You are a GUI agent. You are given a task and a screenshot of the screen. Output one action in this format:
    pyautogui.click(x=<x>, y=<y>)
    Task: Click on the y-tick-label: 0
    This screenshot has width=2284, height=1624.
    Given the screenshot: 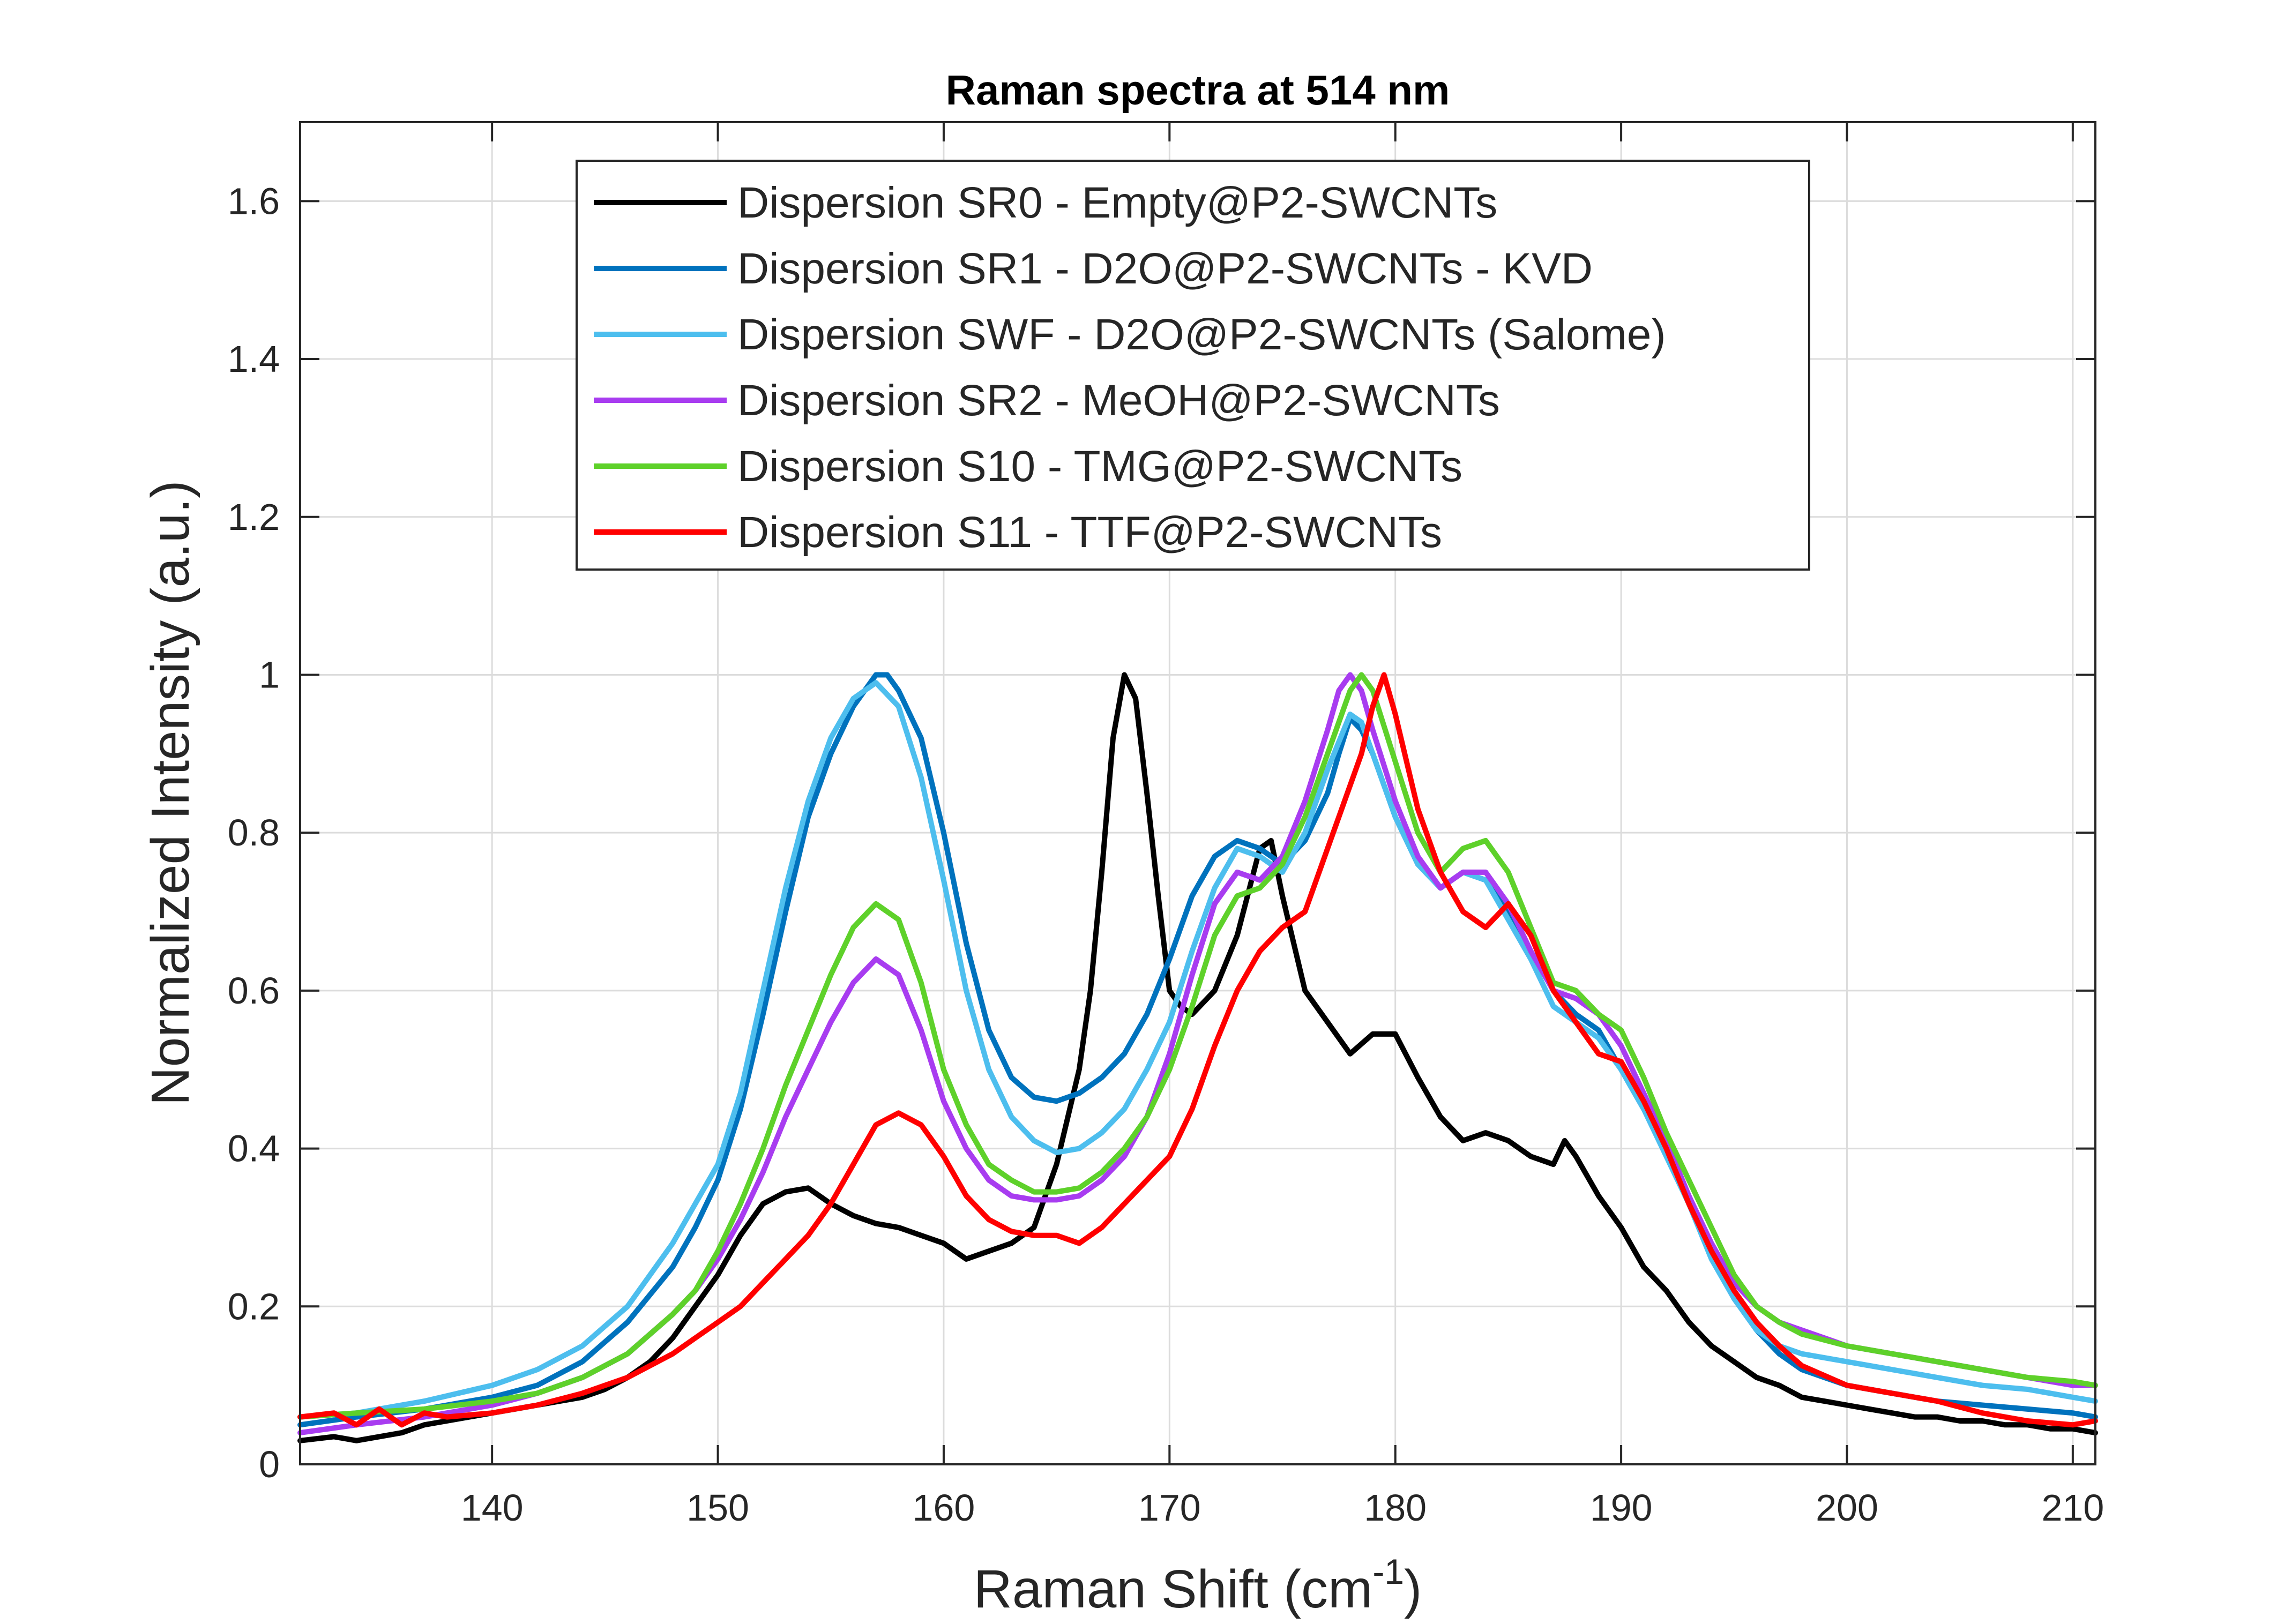 What is the action you would take?
    pyautogui.click(x=269, y=1464)
    